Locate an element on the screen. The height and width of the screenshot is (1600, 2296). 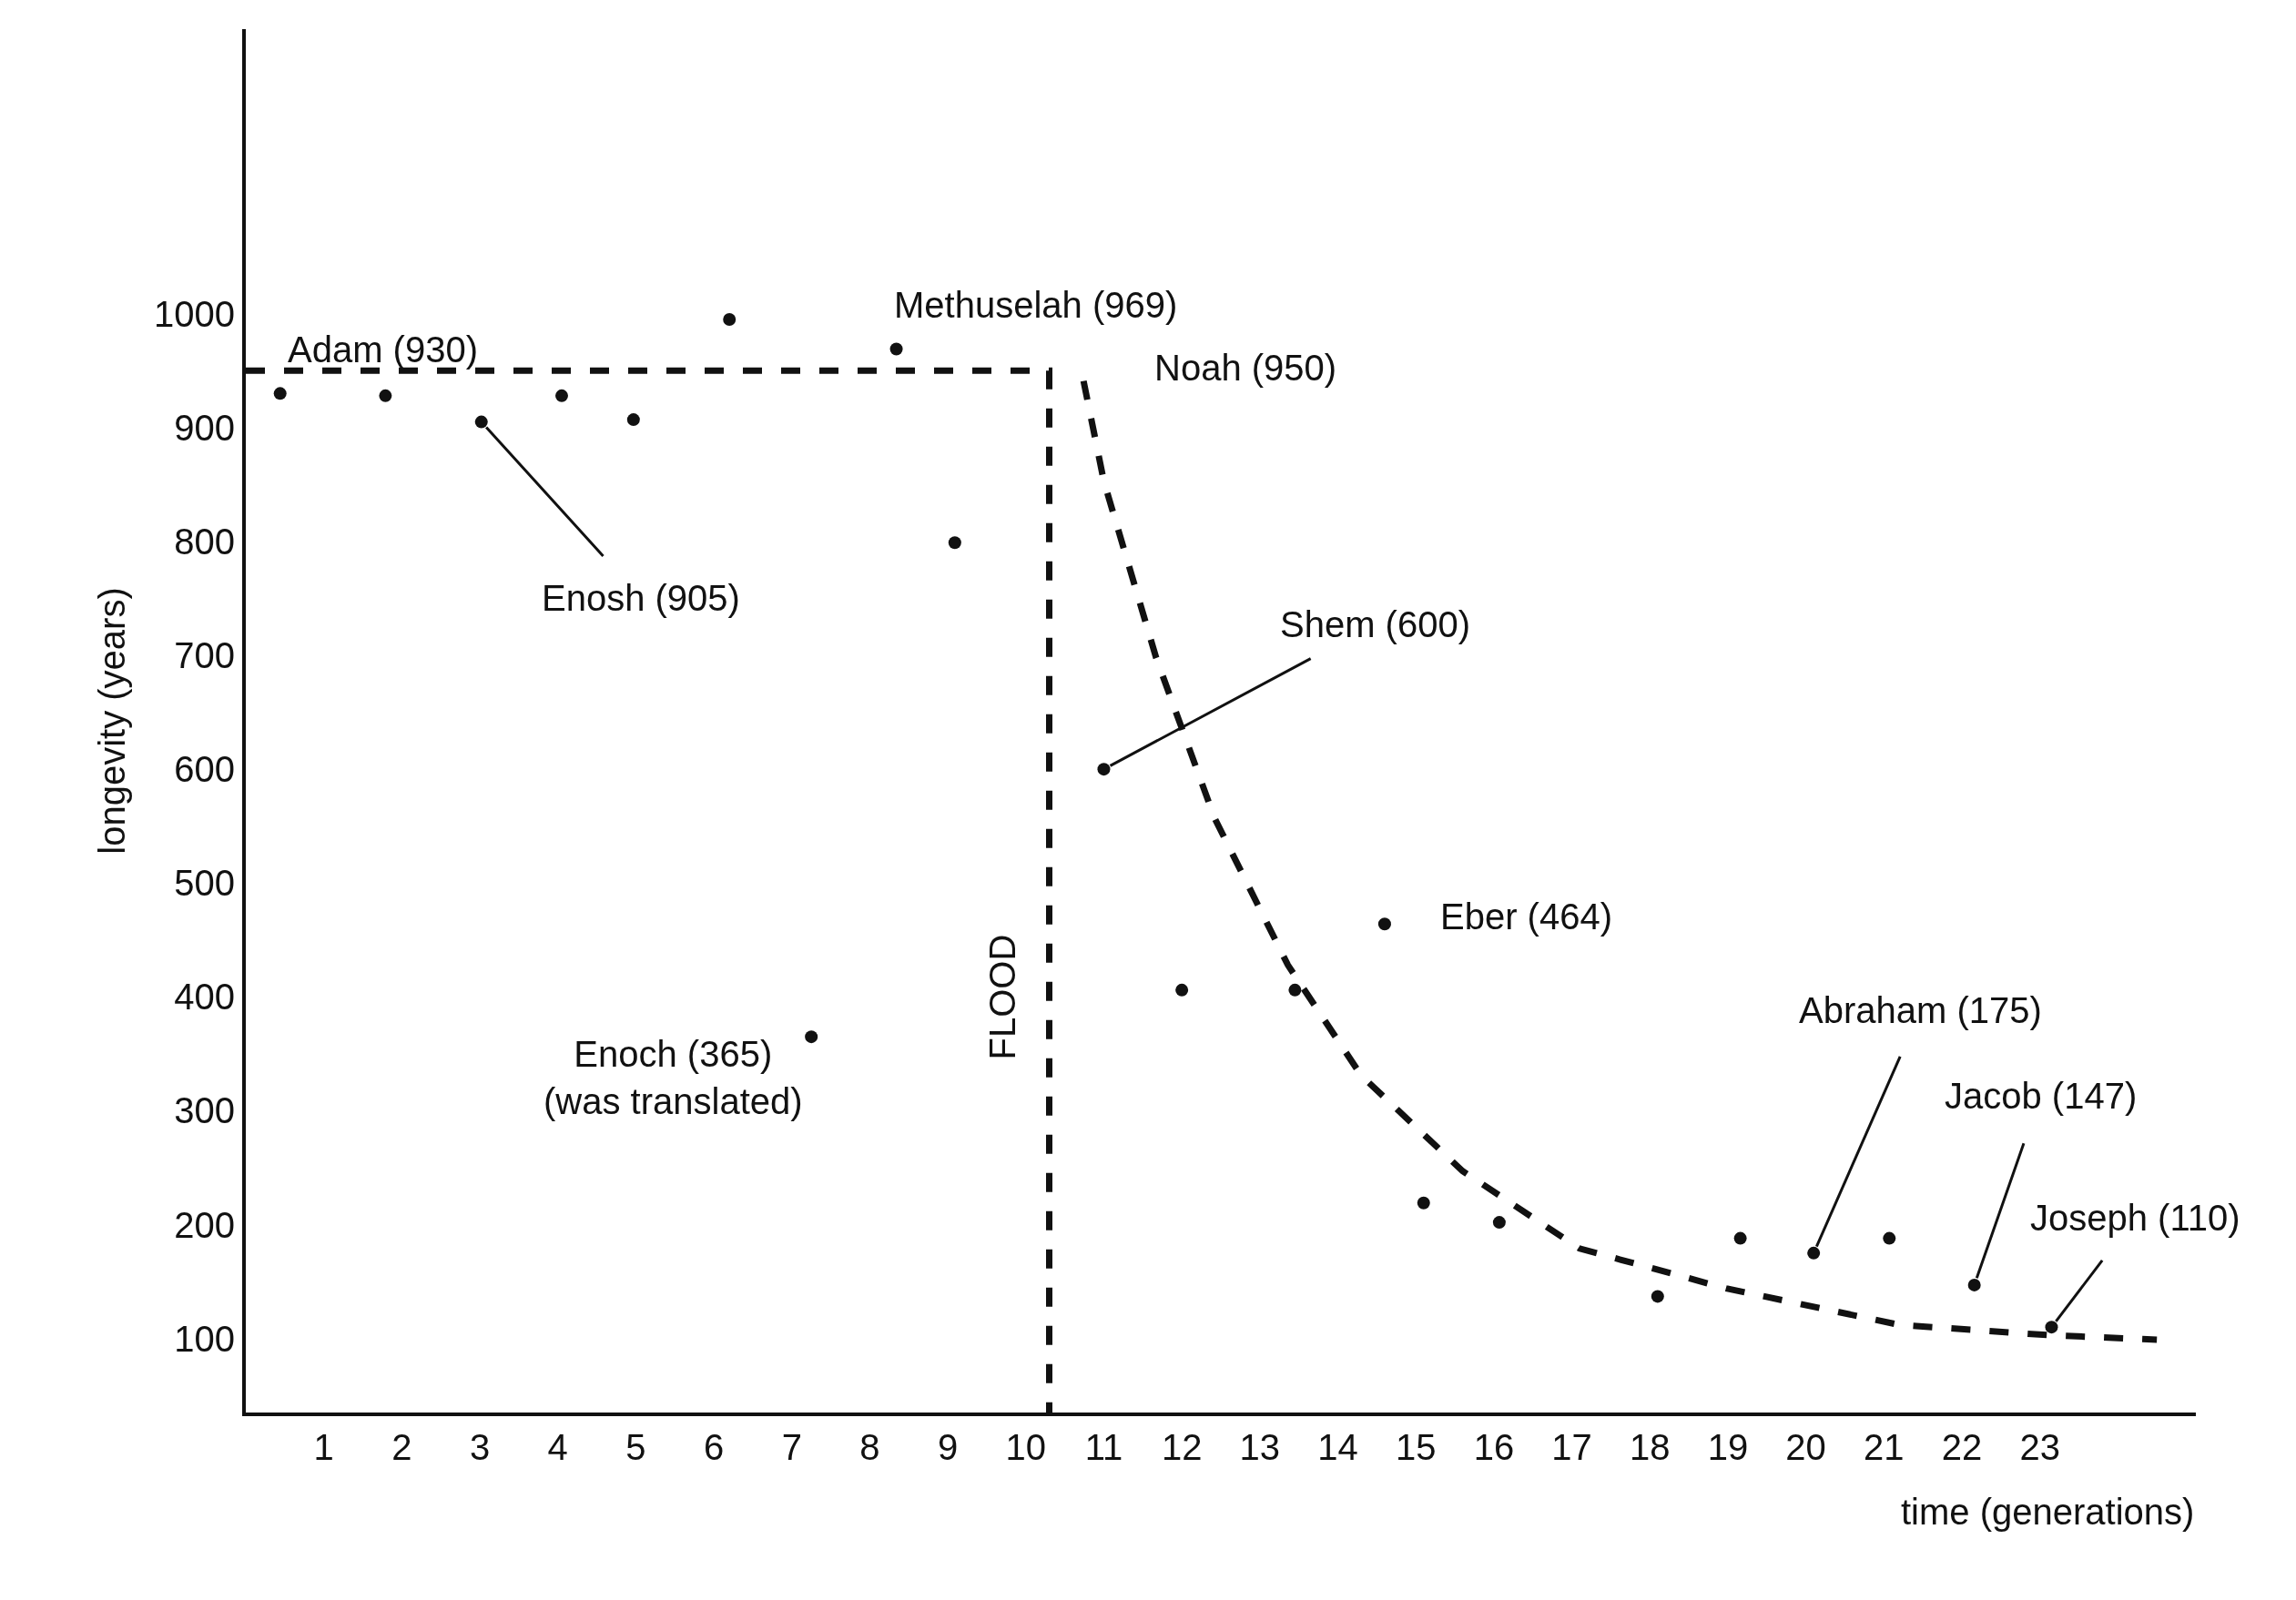
x-tick-label: 15 is located at coordinates (1416, 1447).